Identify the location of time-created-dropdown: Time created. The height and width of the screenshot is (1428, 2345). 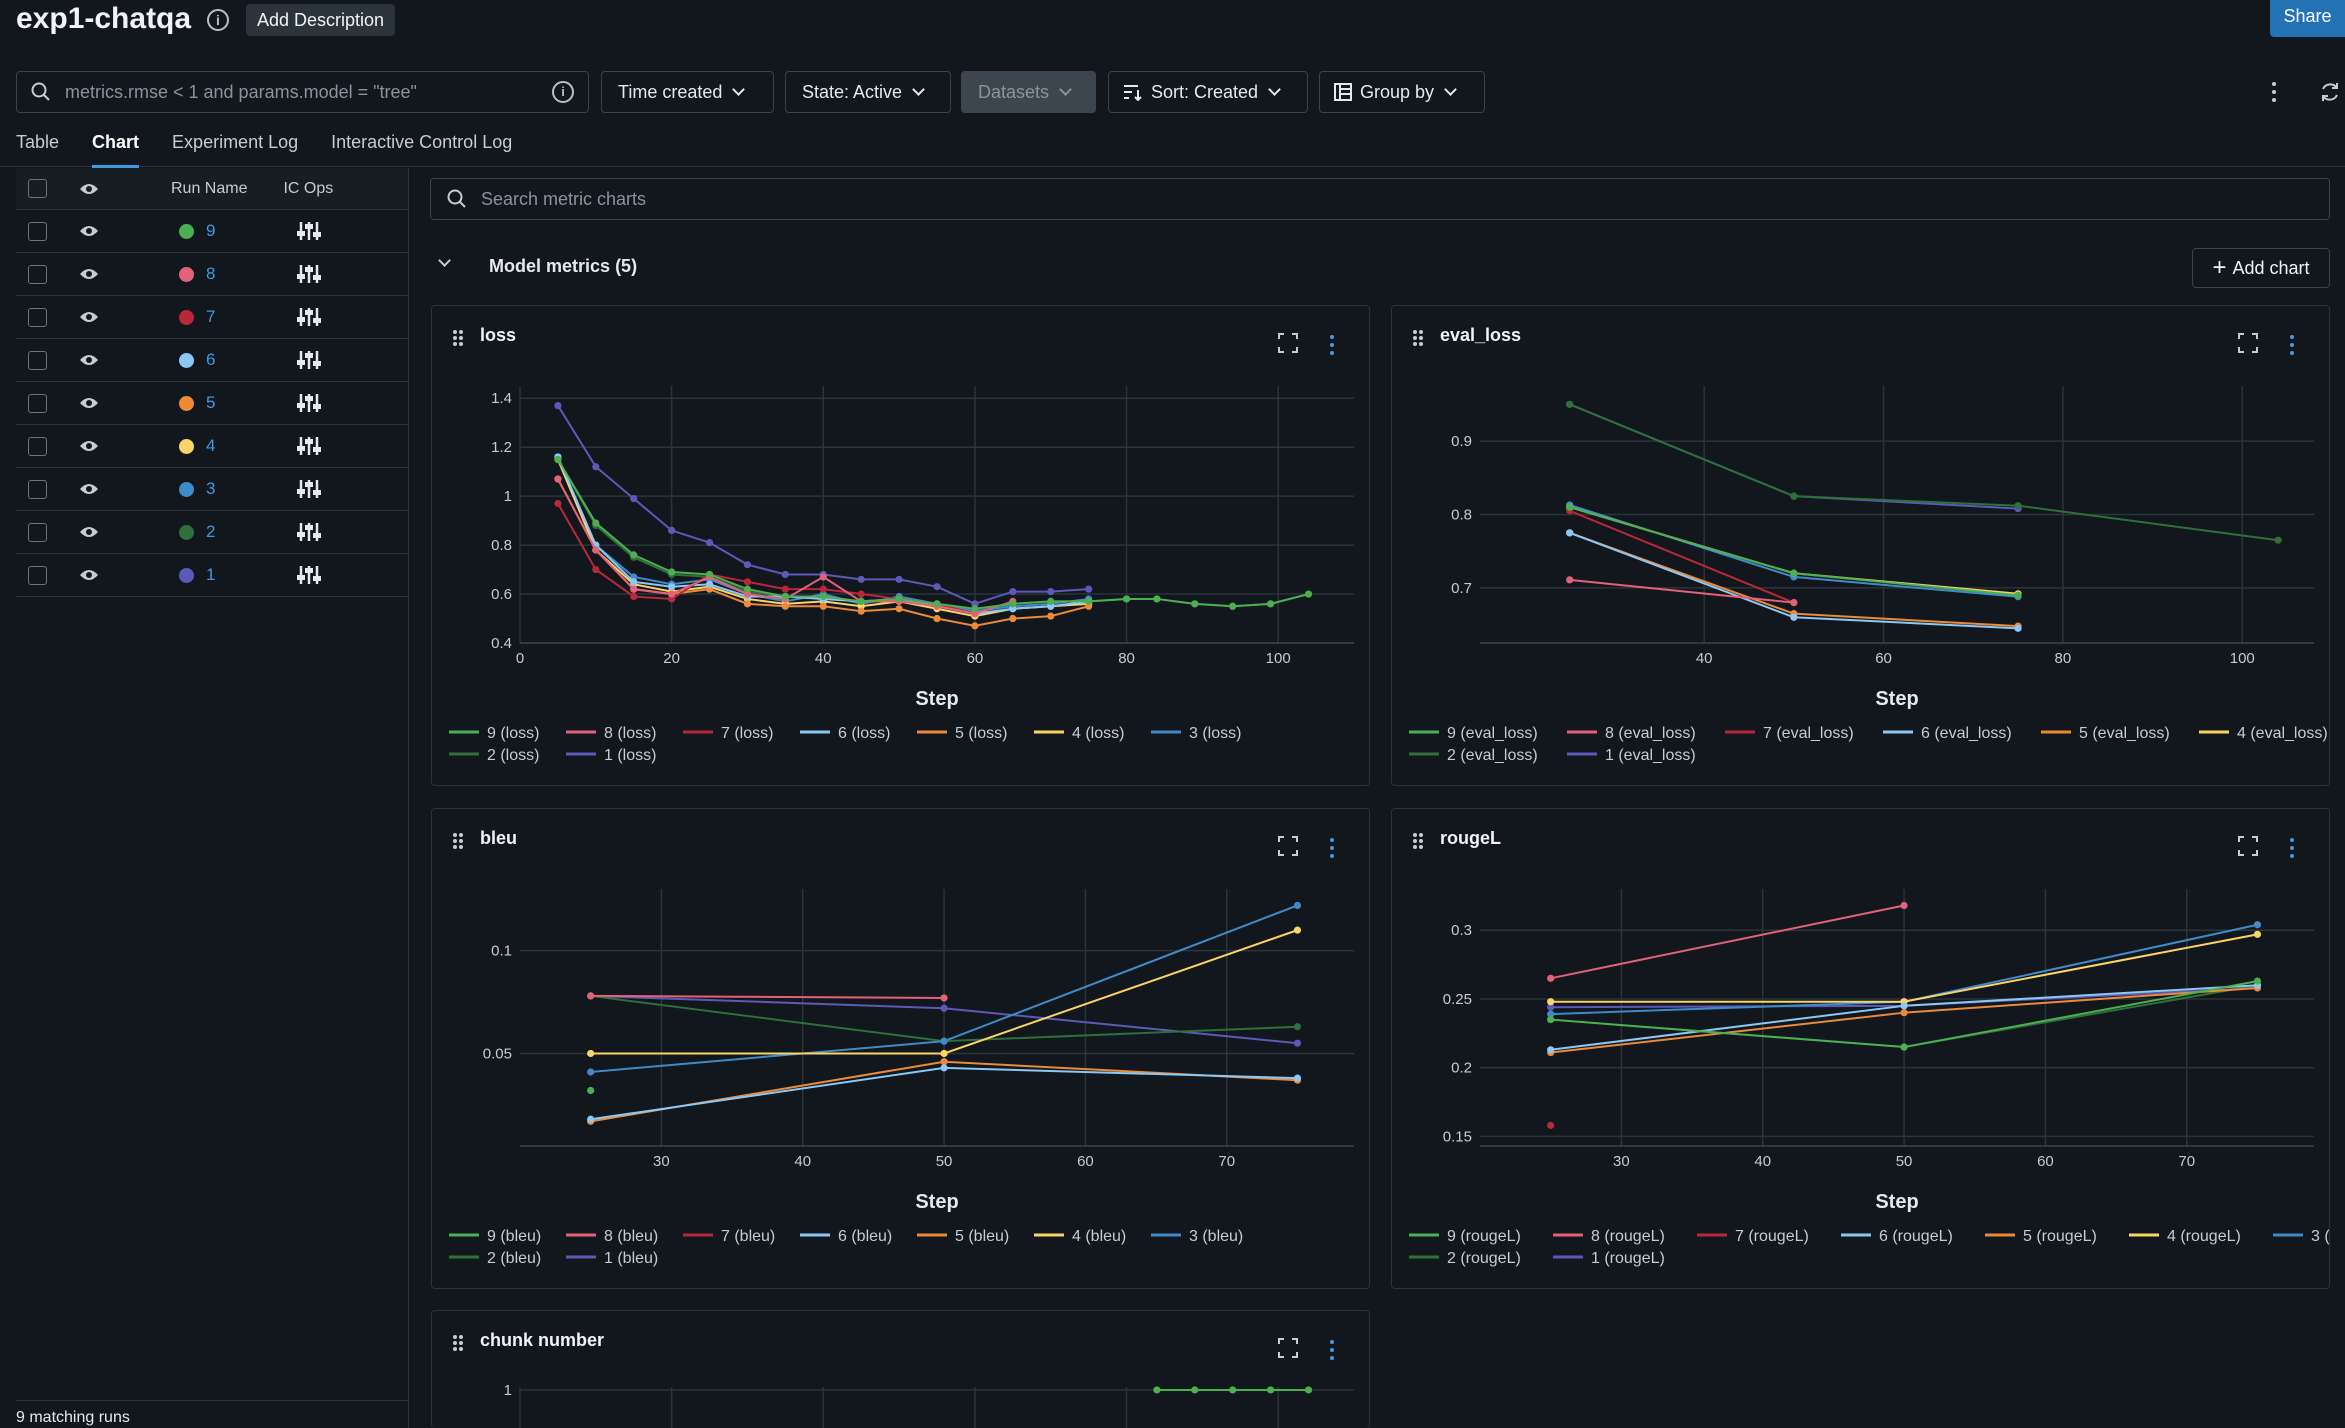
(687, 92).